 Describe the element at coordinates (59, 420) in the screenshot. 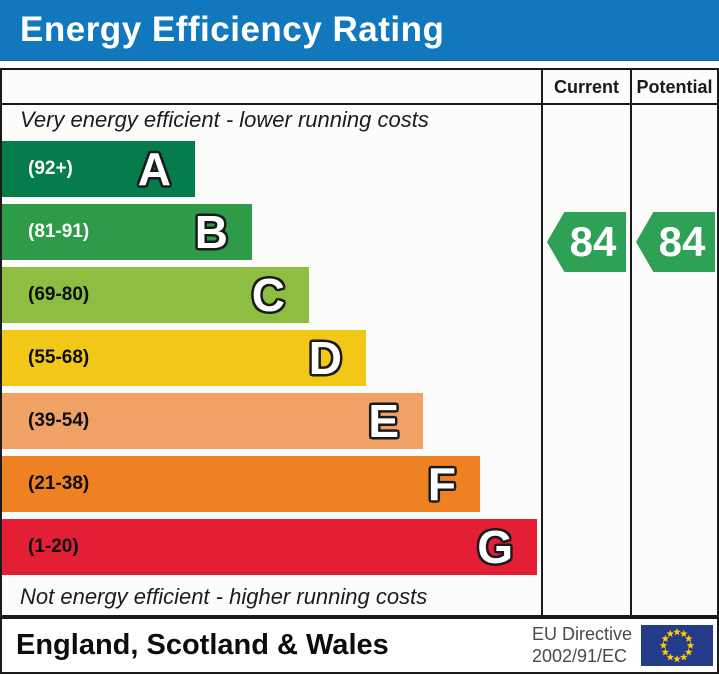

I see `band-range-label: (39-54)` at that location.